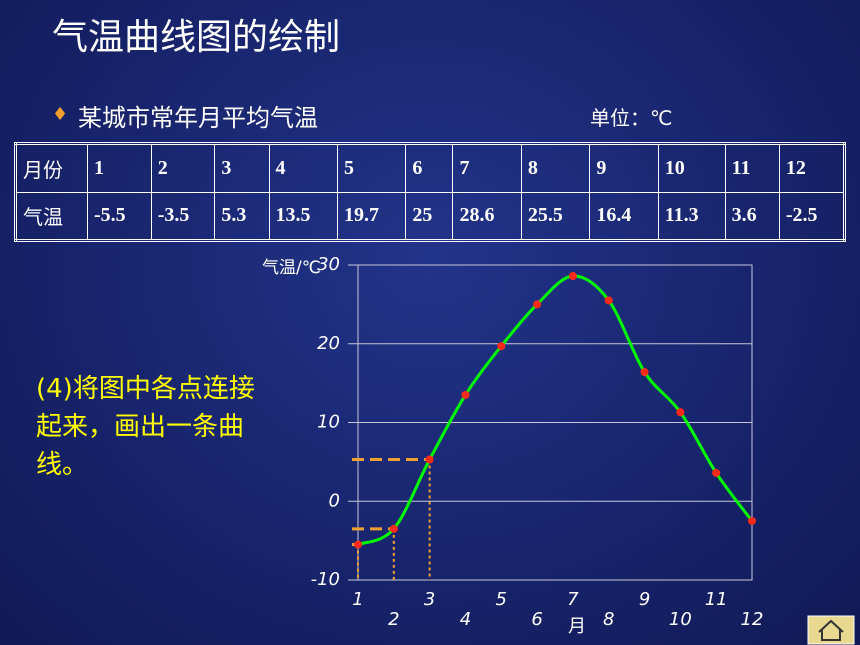 The height and width of the screenshot is (645, 860). I want to click on y-tick-label: 10, so click(328, 422).